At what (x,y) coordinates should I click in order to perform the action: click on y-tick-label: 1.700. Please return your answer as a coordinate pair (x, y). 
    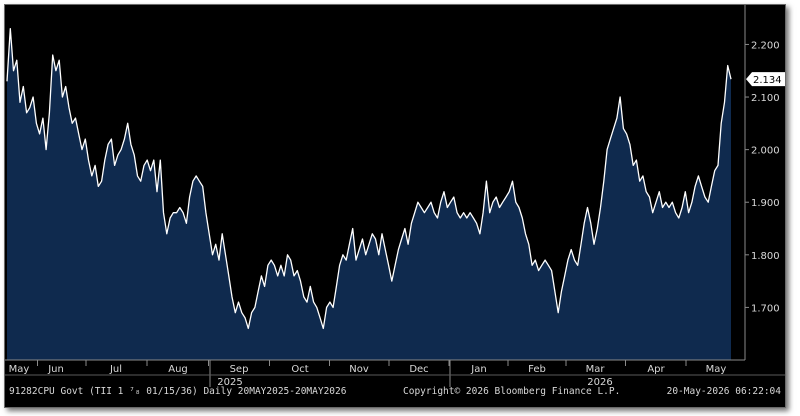
    Looking at the image, I should click on (765, 308).